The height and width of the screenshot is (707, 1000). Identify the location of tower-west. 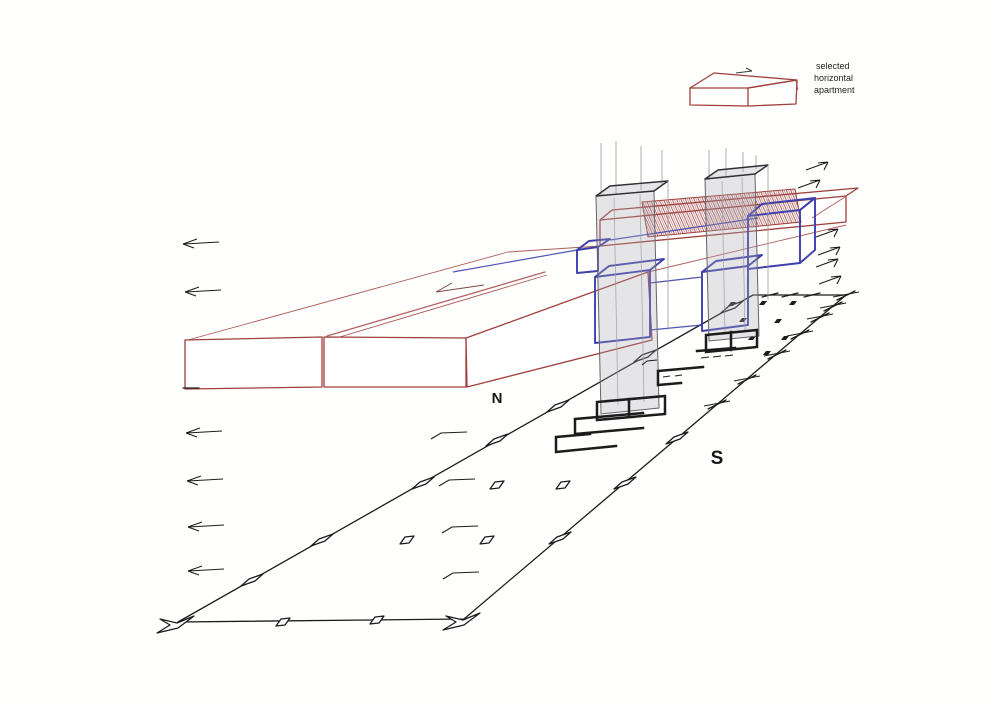
(611, 297).